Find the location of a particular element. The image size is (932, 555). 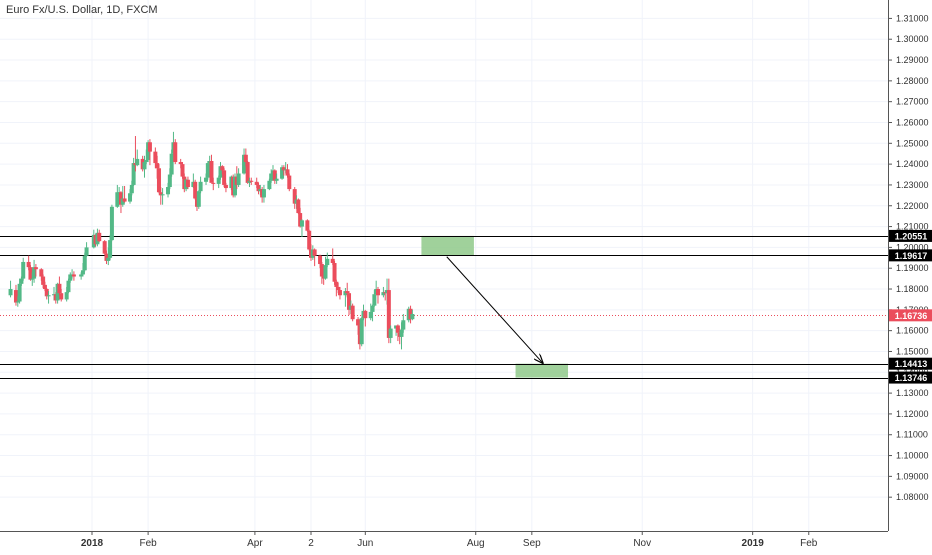

y-tick-label: 1.18000 is located at coordinates (912, 289).